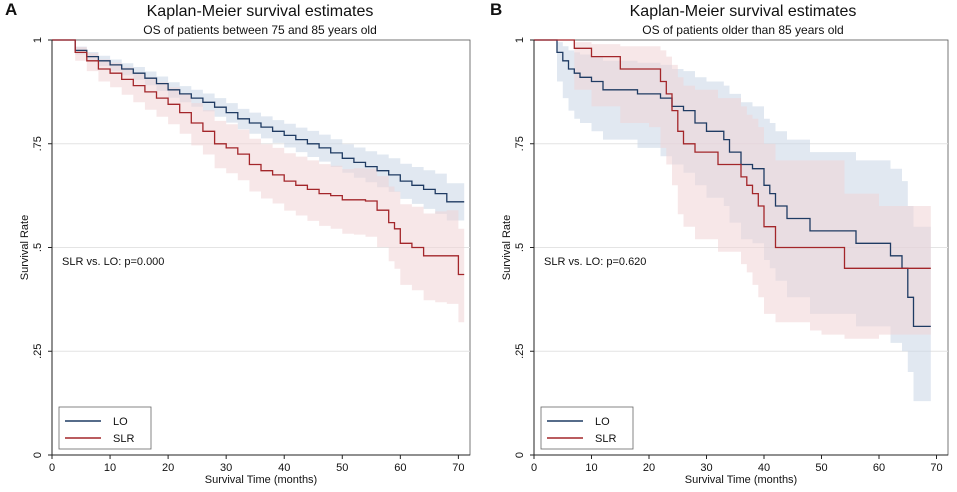 This screenshot has height=492, width=957. What do you see at coordinates (258, 121) in the screenshot?
I see `survival-line-lo` at bounding box center [258, 121].